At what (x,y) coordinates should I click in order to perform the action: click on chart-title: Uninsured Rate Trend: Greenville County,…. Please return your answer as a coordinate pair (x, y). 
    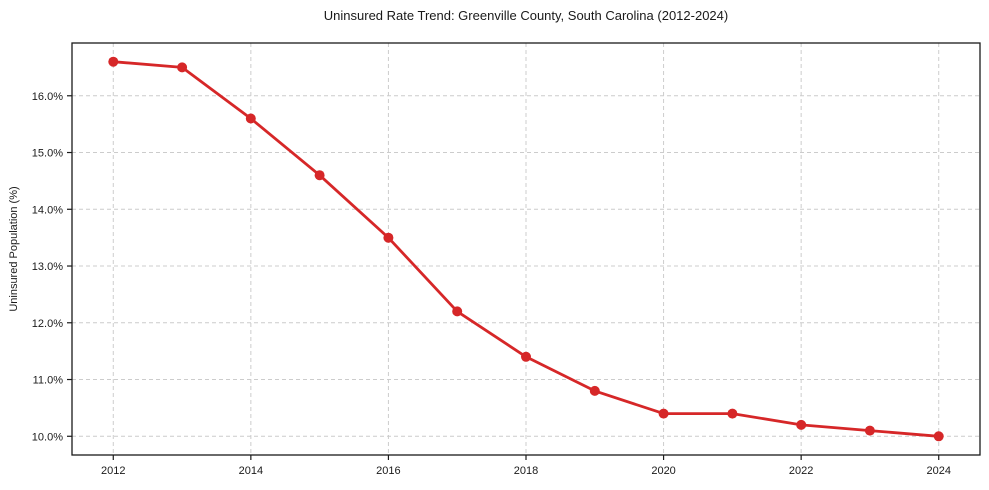
    Looking at the image, I should click on (526, 15).